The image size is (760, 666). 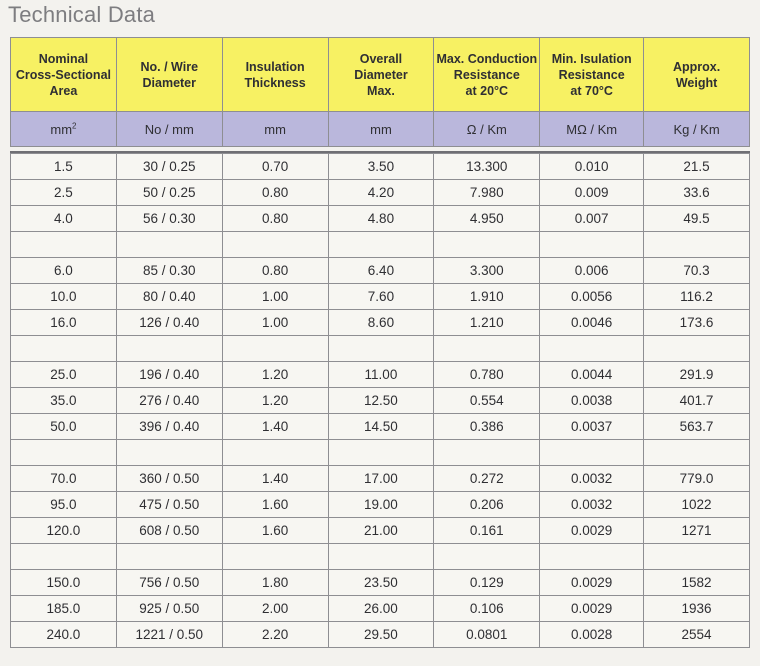 I want to click on column-header-line: Cross-Sectional, so click(x=63, y=74).